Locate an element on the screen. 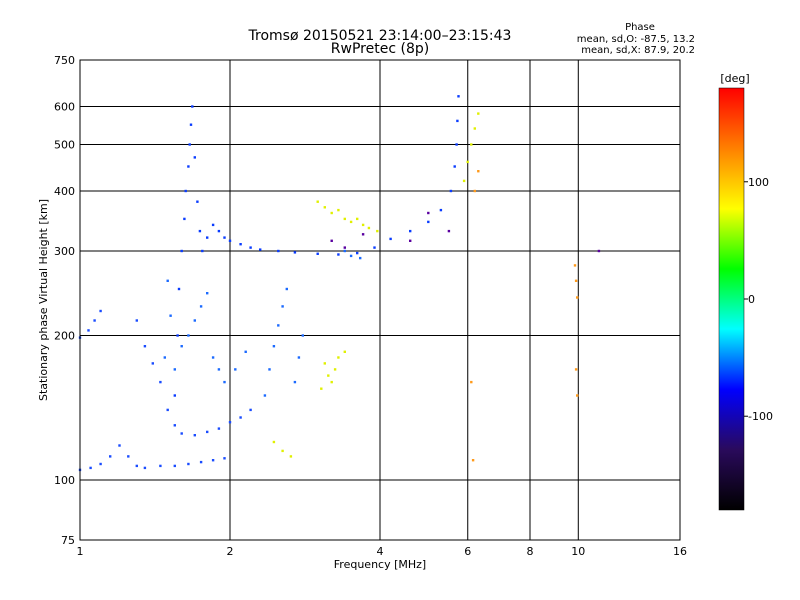 Image resolution: width=800 pixels, height=600 pixels. x-tick-label: 4 is located at coordinates (380, 551).